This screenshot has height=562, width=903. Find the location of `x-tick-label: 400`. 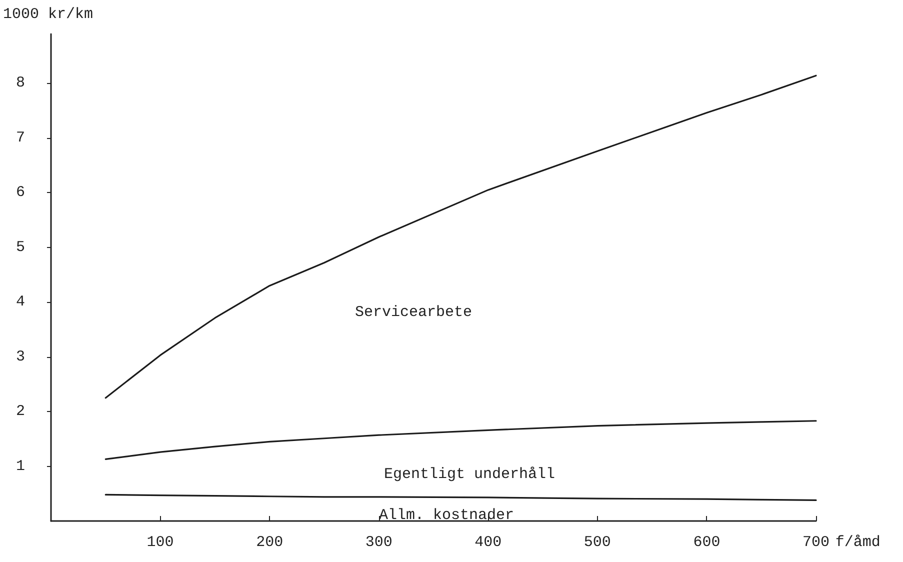

x-tick-label: 400 is located at coordinates (488, 542).